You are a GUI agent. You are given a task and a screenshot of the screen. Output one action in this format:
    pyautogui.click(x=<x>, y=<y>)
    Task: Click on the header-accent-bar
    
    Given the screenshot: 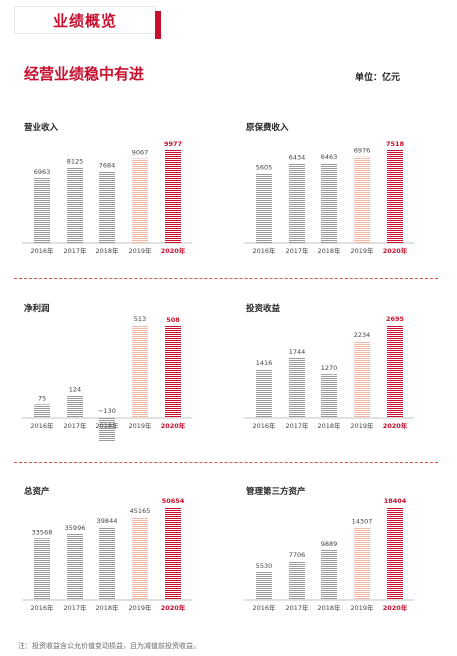 What is the action you would take?
    pyautogui.click(x=158, y=25)
    